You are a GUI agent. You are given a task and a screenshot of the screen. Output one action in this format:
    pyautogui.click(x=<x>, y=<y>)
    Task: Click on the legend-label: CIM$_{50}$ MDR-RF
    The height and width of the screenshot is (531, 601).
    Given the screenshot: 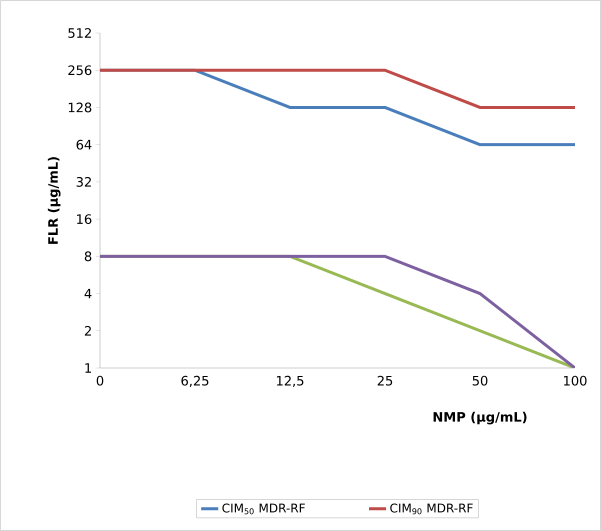 What is the action you would take?
    pyautogui.click(x=263, y=508)
    